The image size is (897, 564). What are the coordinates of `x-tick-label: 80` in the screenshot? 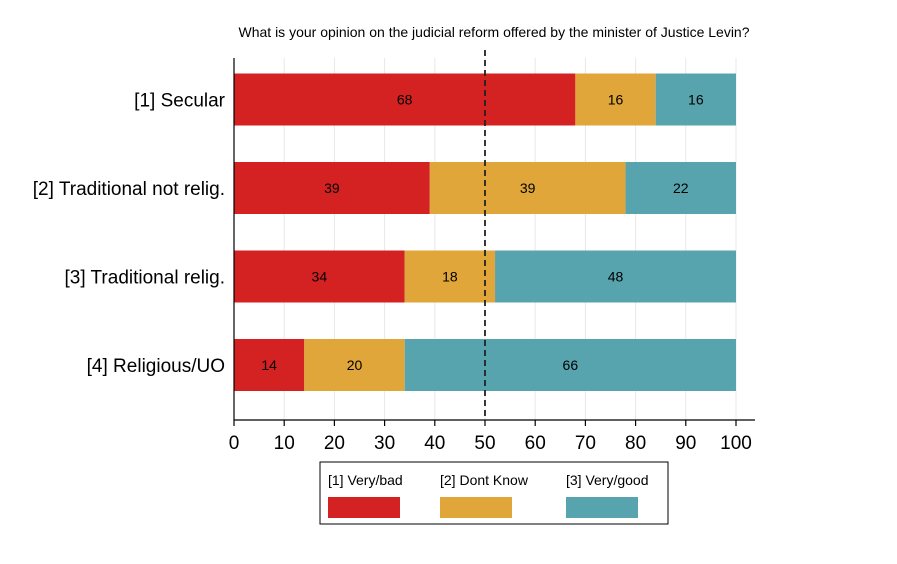 It's located at (635, 443).